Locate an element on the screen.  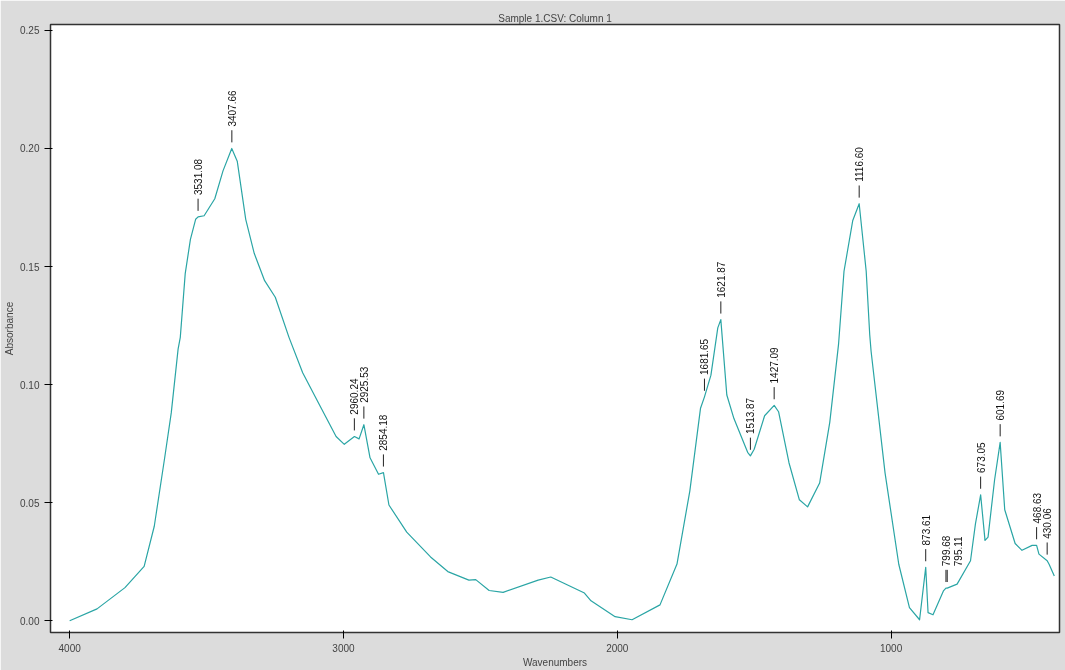
annotation: 799.68 is located at coordinates (946, 551).